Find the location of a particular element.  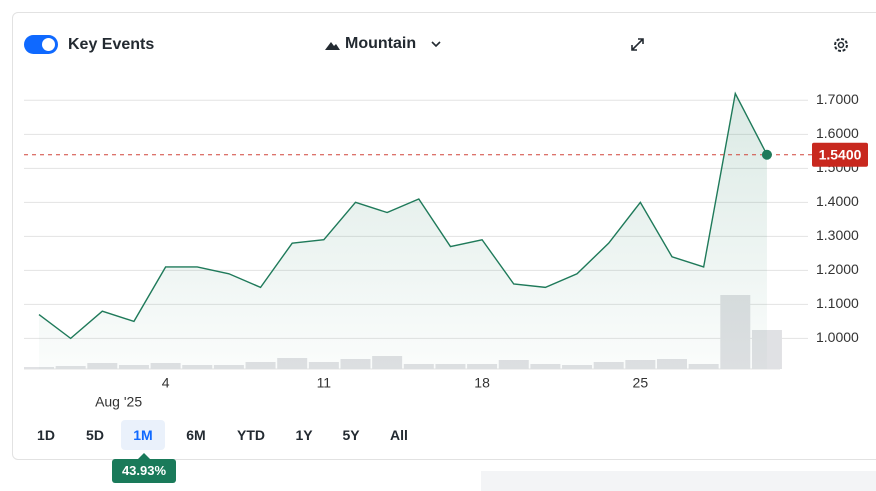

range-button: 5D is located at coordinates (95, 435).